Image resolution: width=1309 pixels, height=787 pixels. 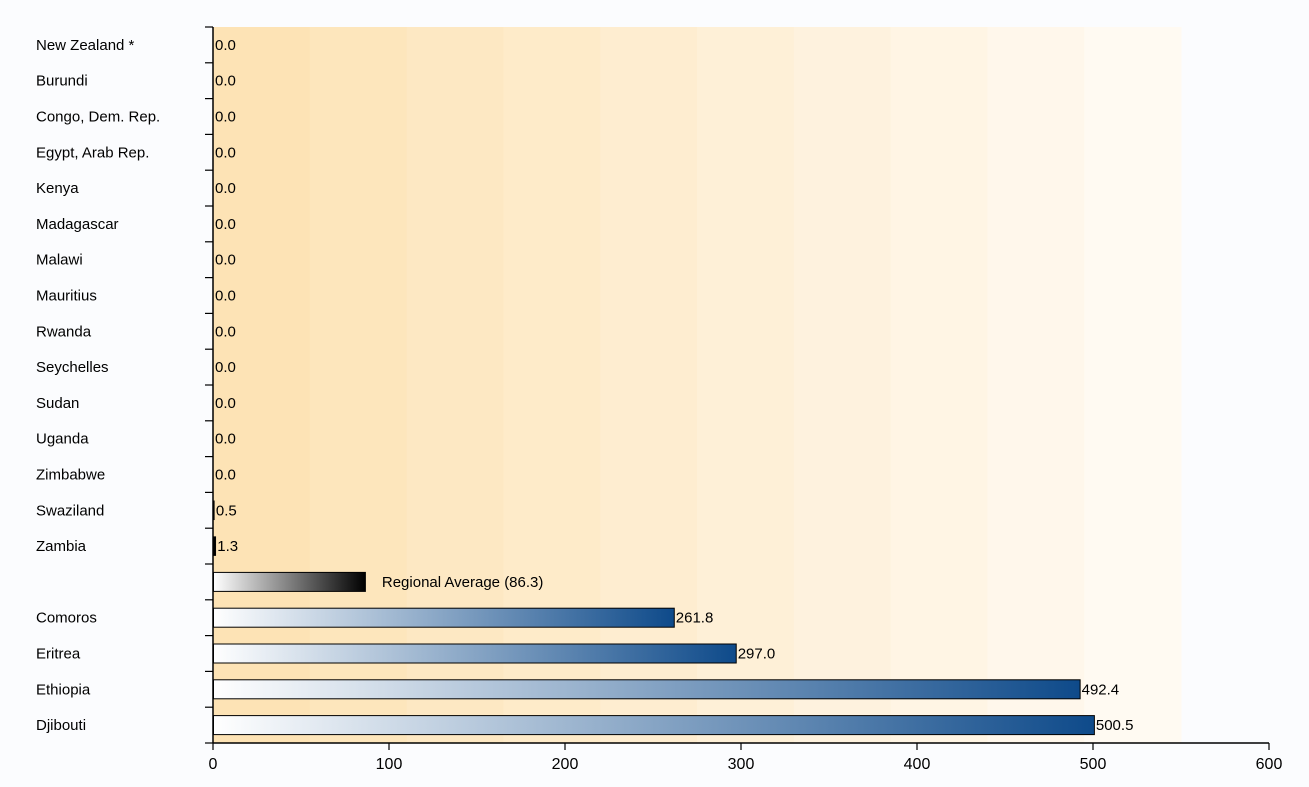 I want to click on category-label: New Zealand *, so click(x=85, y=45).